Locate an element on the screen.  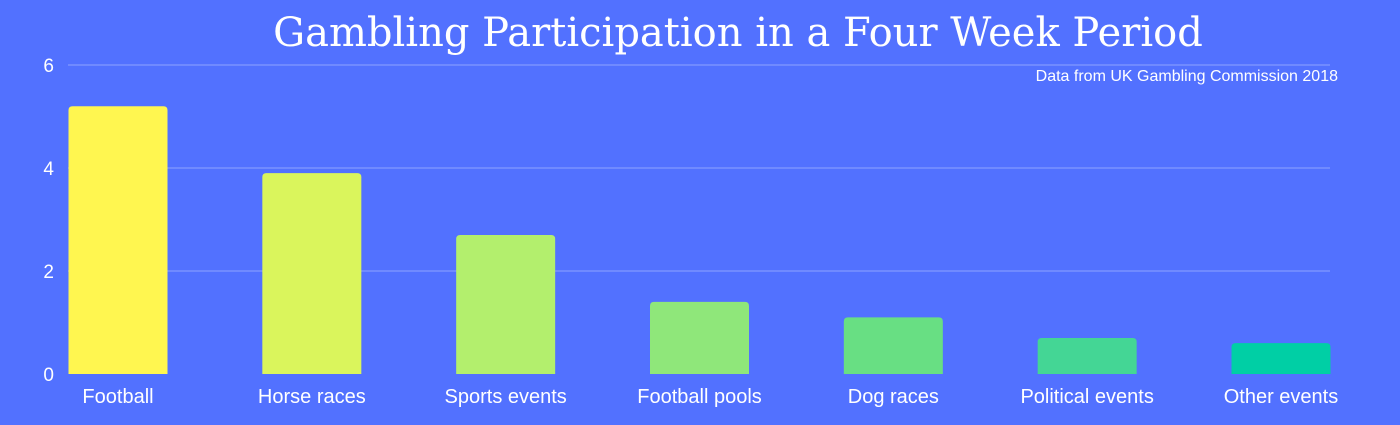
bar-horse-races is located at coordinates (312, 273).